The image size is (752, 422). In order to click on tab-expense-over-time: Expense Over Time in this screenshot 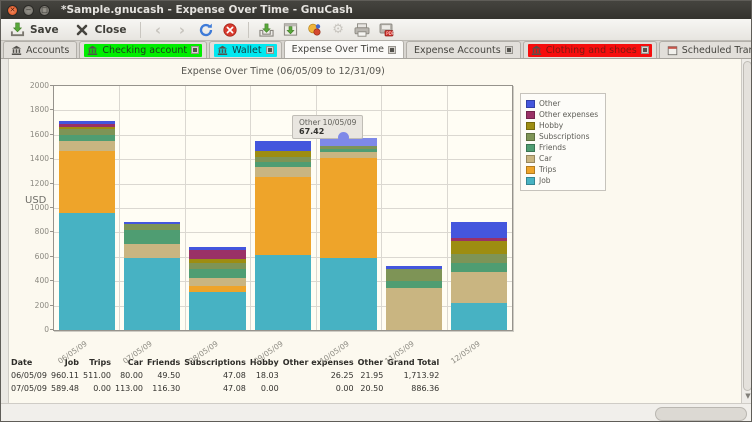, I will do `click(344, 49)`.